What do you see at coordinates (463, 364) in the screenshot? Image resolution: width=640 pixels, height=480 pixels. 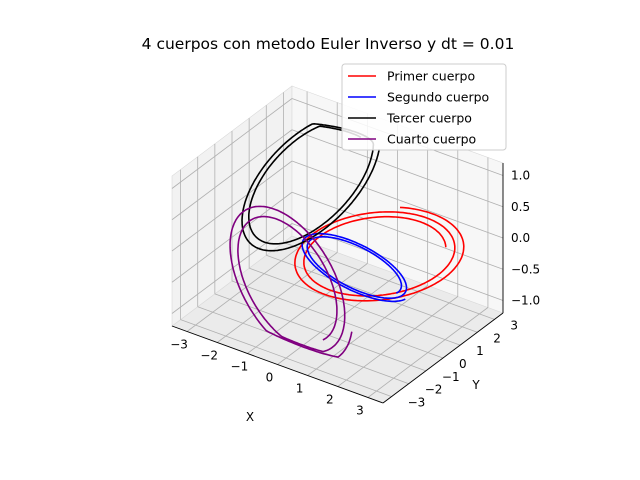 I see `y-tick-label: 0` at bounding box center [463, 364].